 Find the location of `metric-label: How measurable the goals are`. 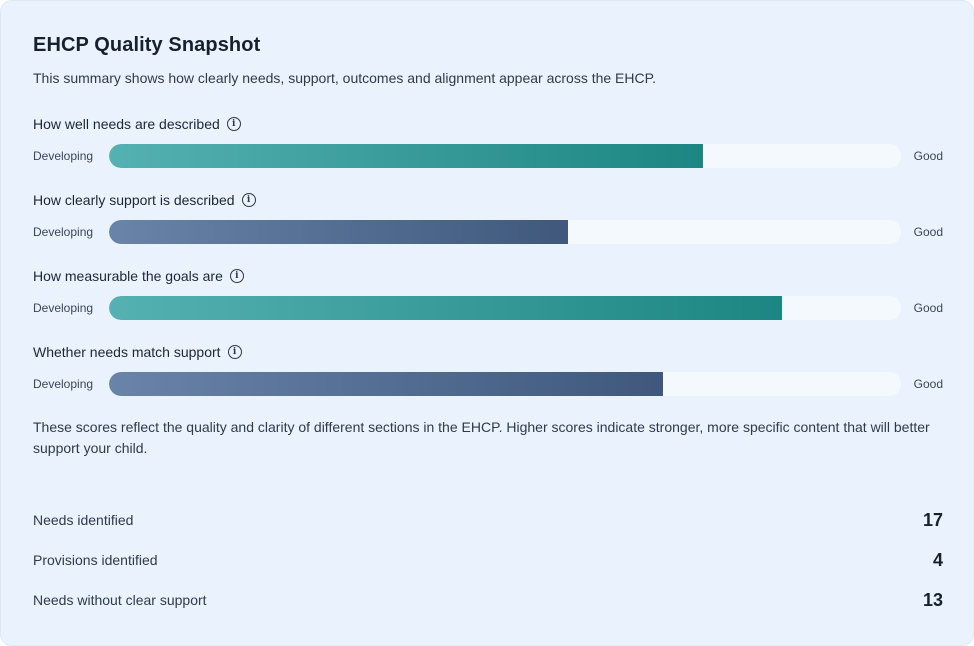

metric-label: How measurable the goals are is located at coordinates (128, 276).